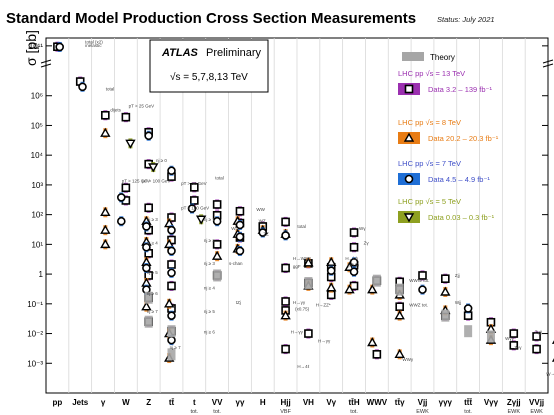 The image size is (554, 415). What do you see at coordinates (538, 332) in the screenshot?
I see `annotation-label: Zγjj` at bounding box center [538, 332].